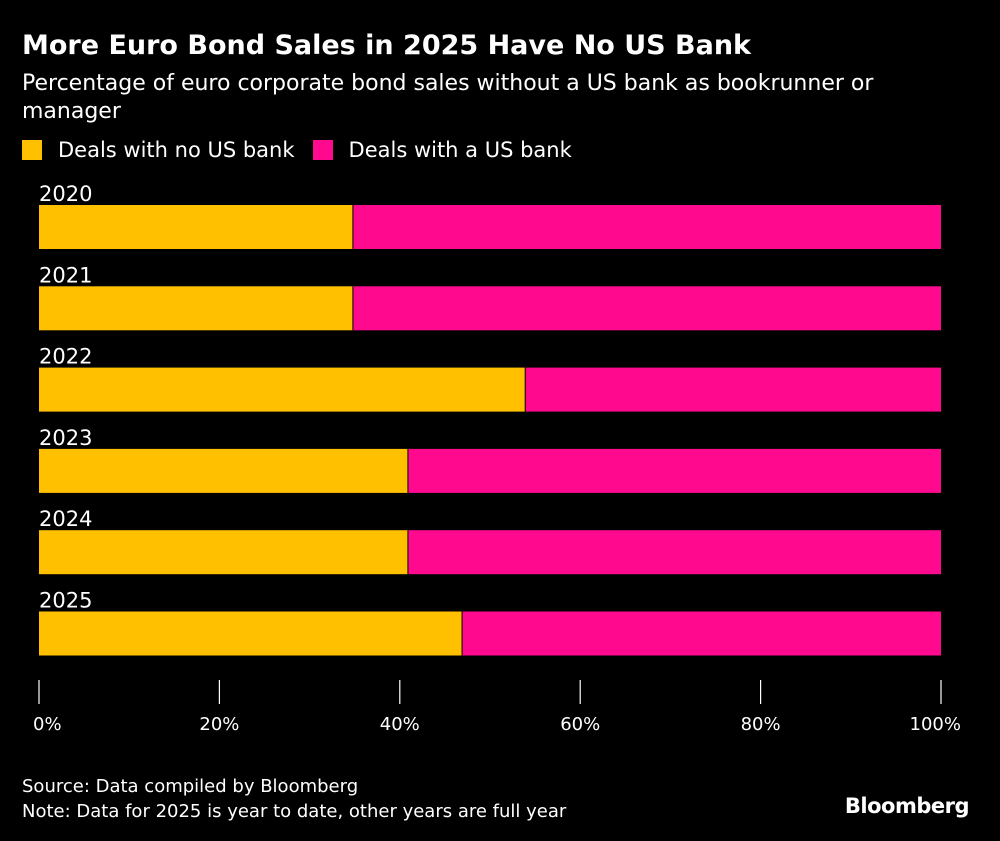  Describe the element at coordinates (65, 601) in the screenshot. I see `category-label-2025: 2025` at that location.